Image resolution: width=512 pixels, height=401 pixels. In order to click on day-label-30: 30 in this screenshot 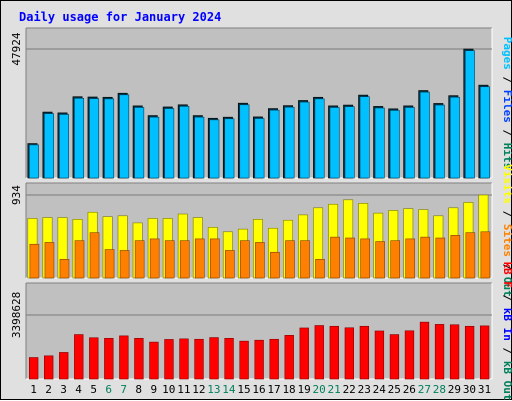, I will do `click(469, 389)`.